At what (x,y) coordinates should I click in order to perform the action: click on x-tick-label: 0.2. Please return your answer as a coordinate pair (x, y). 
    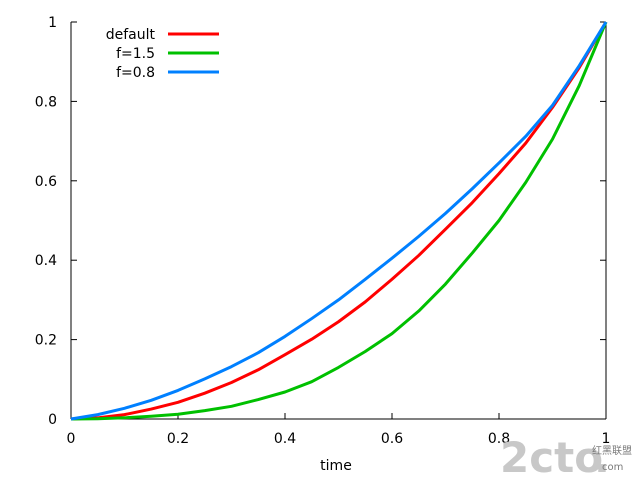
    Looking at the image, I should click on (178, 439).